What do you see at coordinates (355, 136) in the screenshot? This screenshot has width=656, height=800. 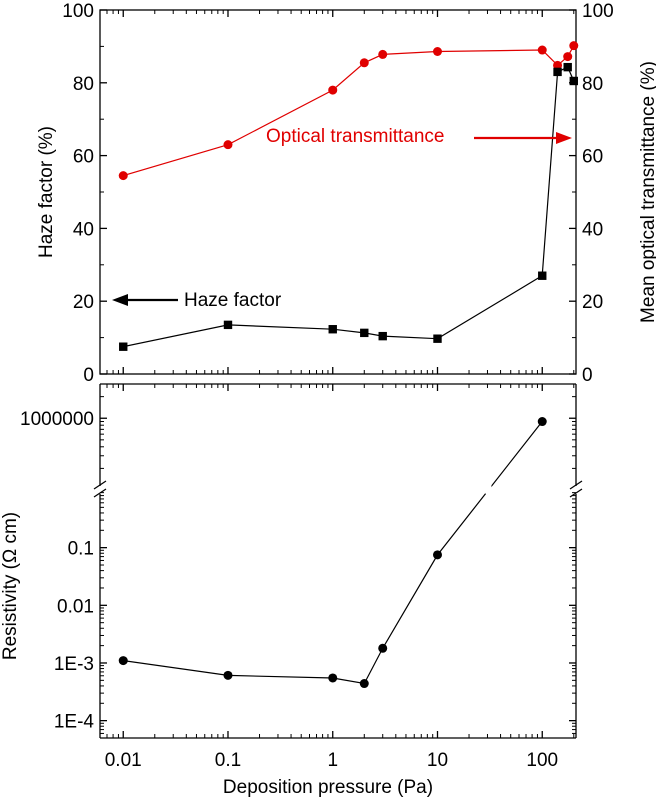 I see `transmittance-annotation: Optical transmittance` at bounding box center [355, 136].